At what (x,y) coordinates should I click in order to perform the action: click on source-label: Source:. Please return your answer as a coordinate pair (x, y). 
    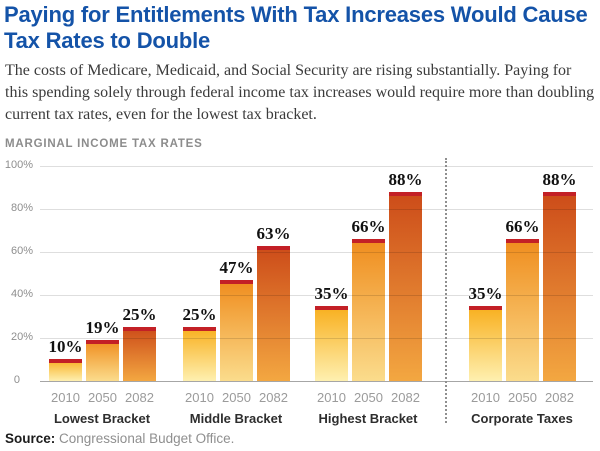
    Looking at the image, I should click on (30, 438).